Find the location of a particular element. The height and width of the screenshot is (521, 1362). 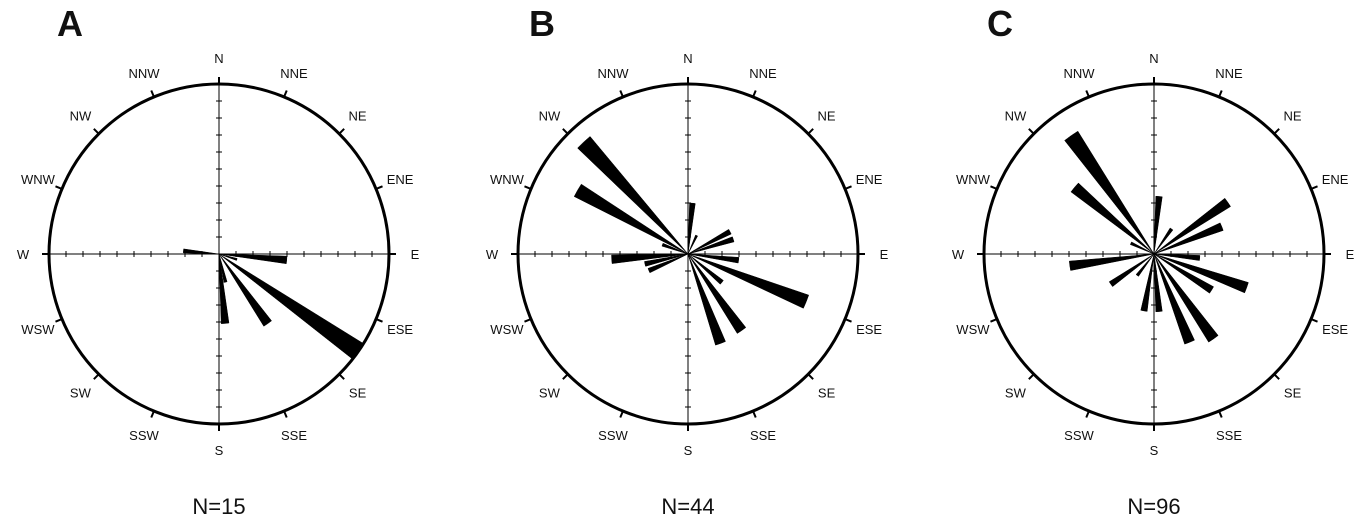

rose-panel-a-direction-label-ssw: SSW is located at coordinates (144, 435).